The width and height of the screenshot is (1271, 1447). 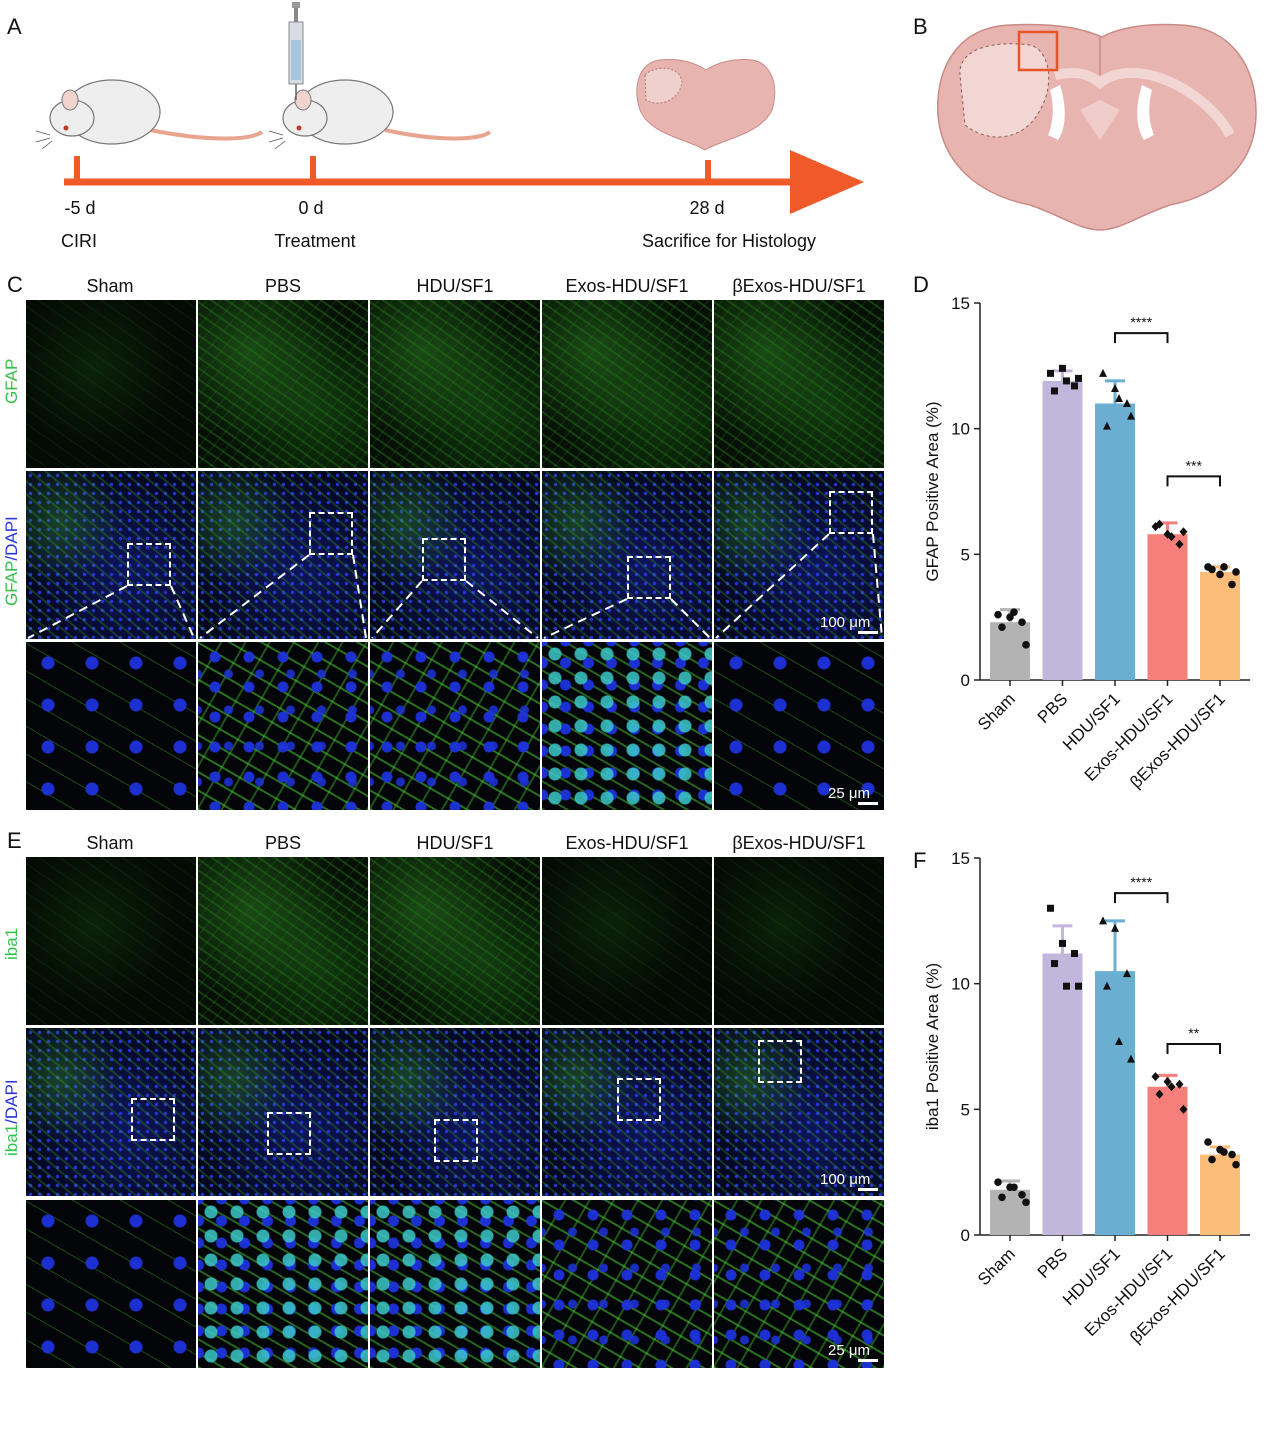 What do you see at coordinates (845, 1179) in the screenshot?
I see `scale-label-100um: 100 μm` at bounding box center [845, 1179].